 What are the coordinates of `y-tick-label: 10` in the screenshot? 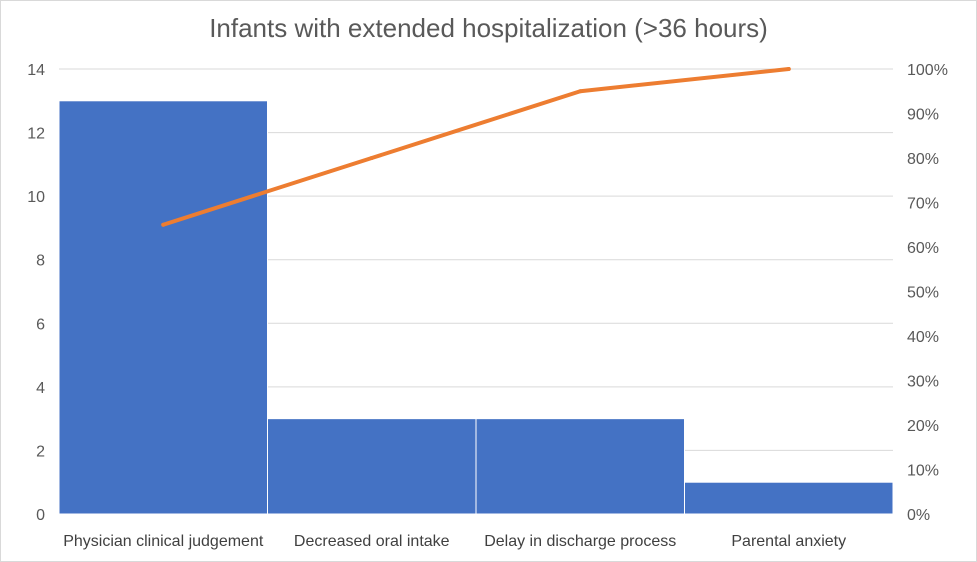 It's located at (36, 197).